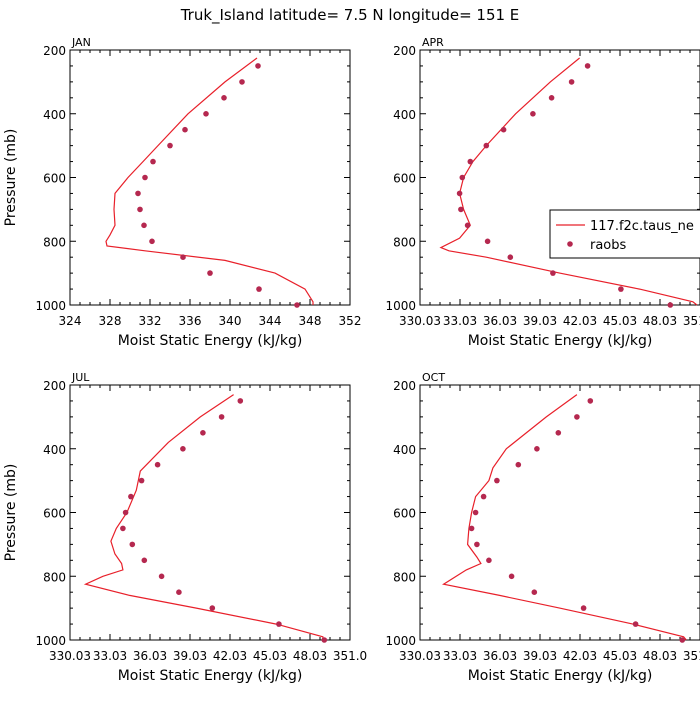 The height and width of the screenshot is (704, 700). I want to click on legend-dot-label: raobs, so click(608, 245).